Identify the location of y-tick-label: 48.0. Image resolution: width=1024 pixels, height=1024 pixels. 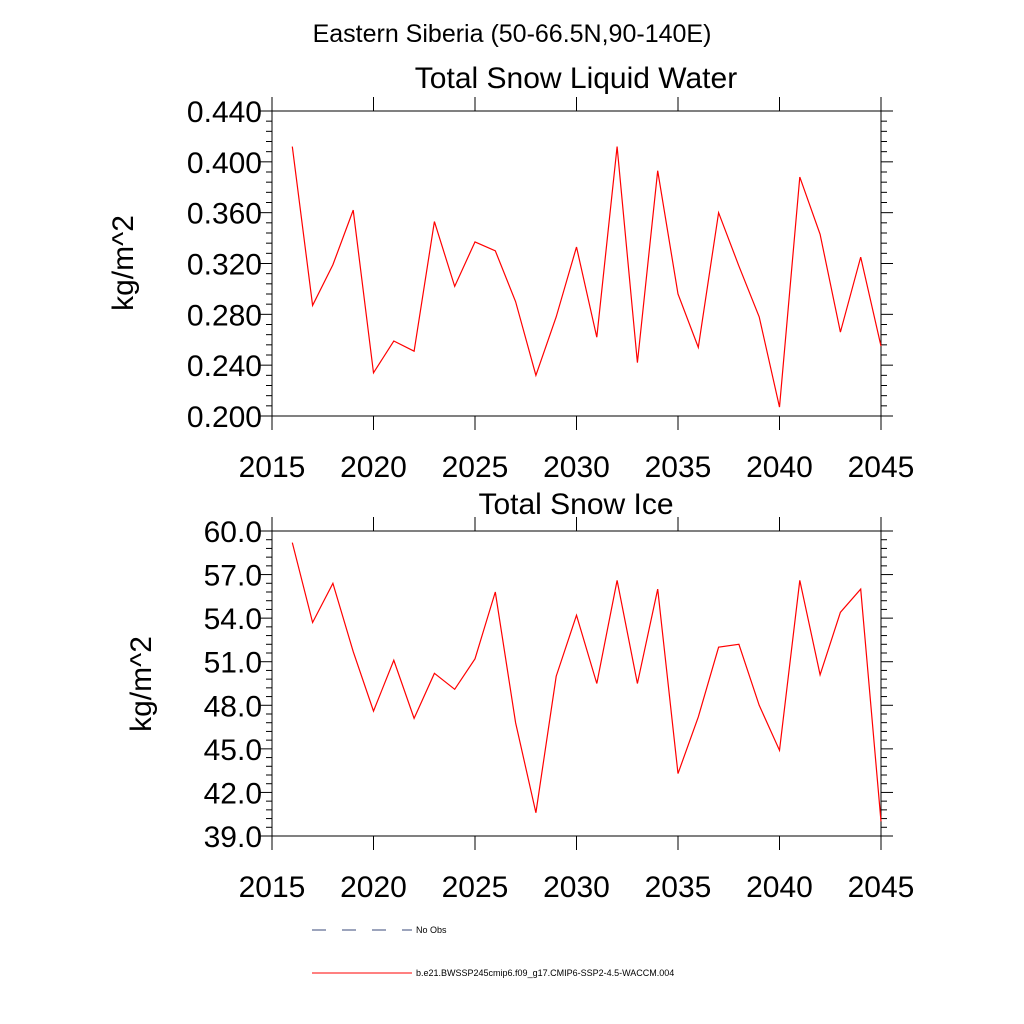
(233, 706).